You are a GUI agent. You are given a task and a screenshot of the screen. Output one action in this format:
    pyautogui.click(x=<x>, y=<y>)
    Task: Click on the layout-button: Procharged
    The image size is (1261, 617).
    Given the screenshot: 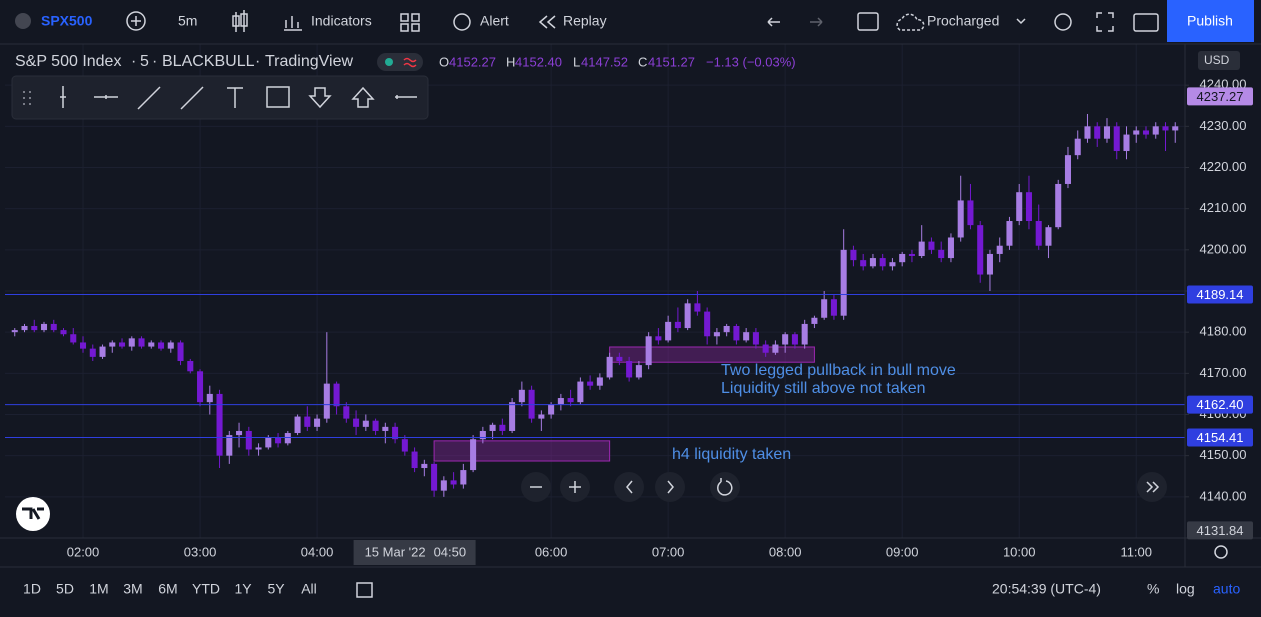 What is the action you would take?
    pyautogui.click(x=963, y=21)
    